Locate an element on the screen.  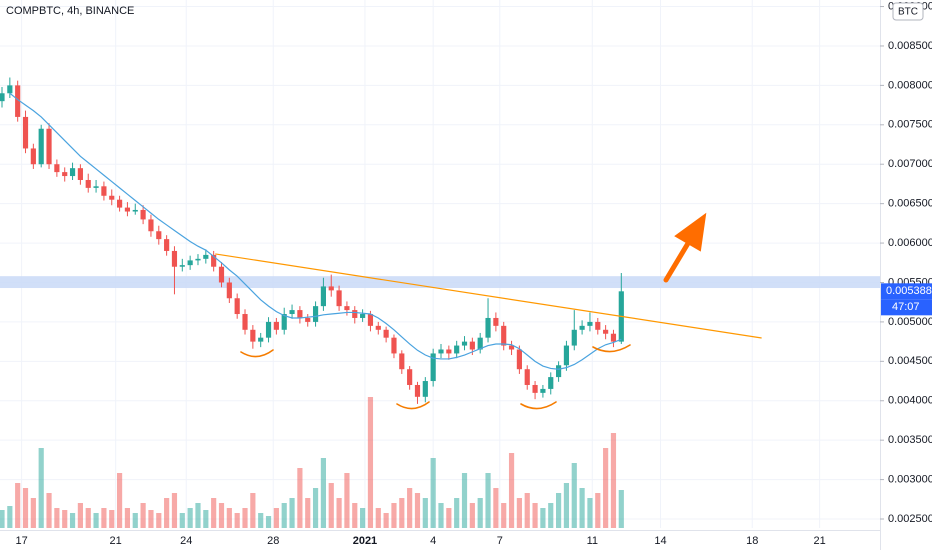
arrow-head is located at coordinates (690, 232).